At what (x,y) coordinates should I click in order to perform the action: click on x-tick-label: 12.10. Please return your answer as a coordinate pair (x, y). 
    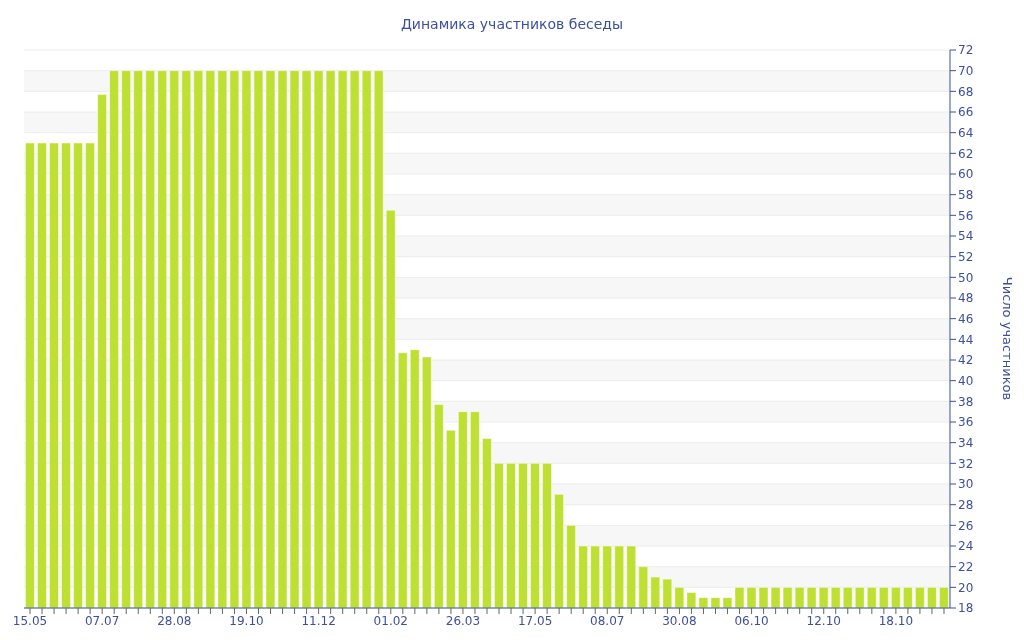
    Looking at the image, I should click on (823, 620).